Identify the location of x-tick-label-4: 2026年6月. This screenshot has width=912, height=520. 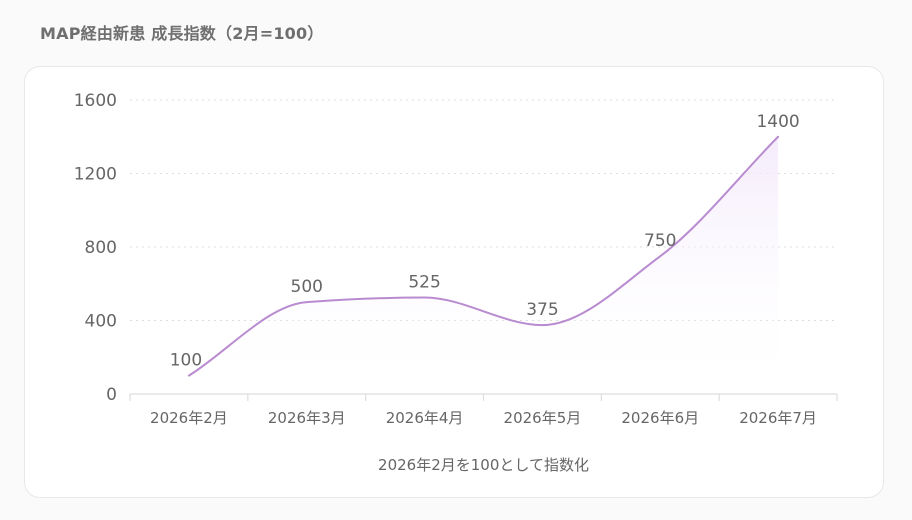
(660, 418).